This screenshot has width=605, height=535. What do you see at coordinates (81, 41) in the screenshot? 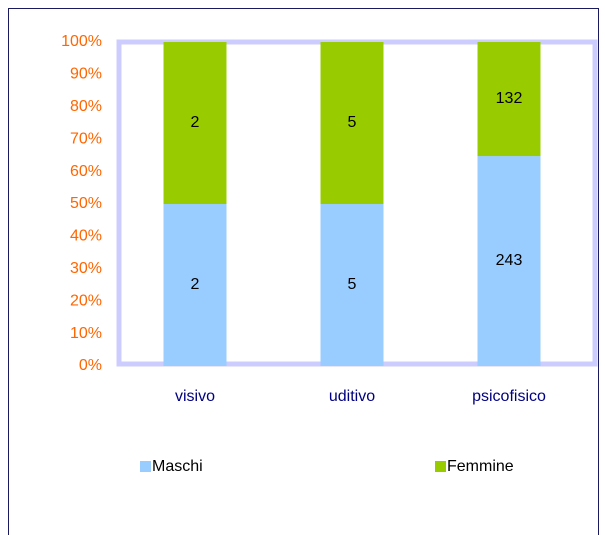
I see `y-tick-label: 100%` at bounding box center [81, 41].